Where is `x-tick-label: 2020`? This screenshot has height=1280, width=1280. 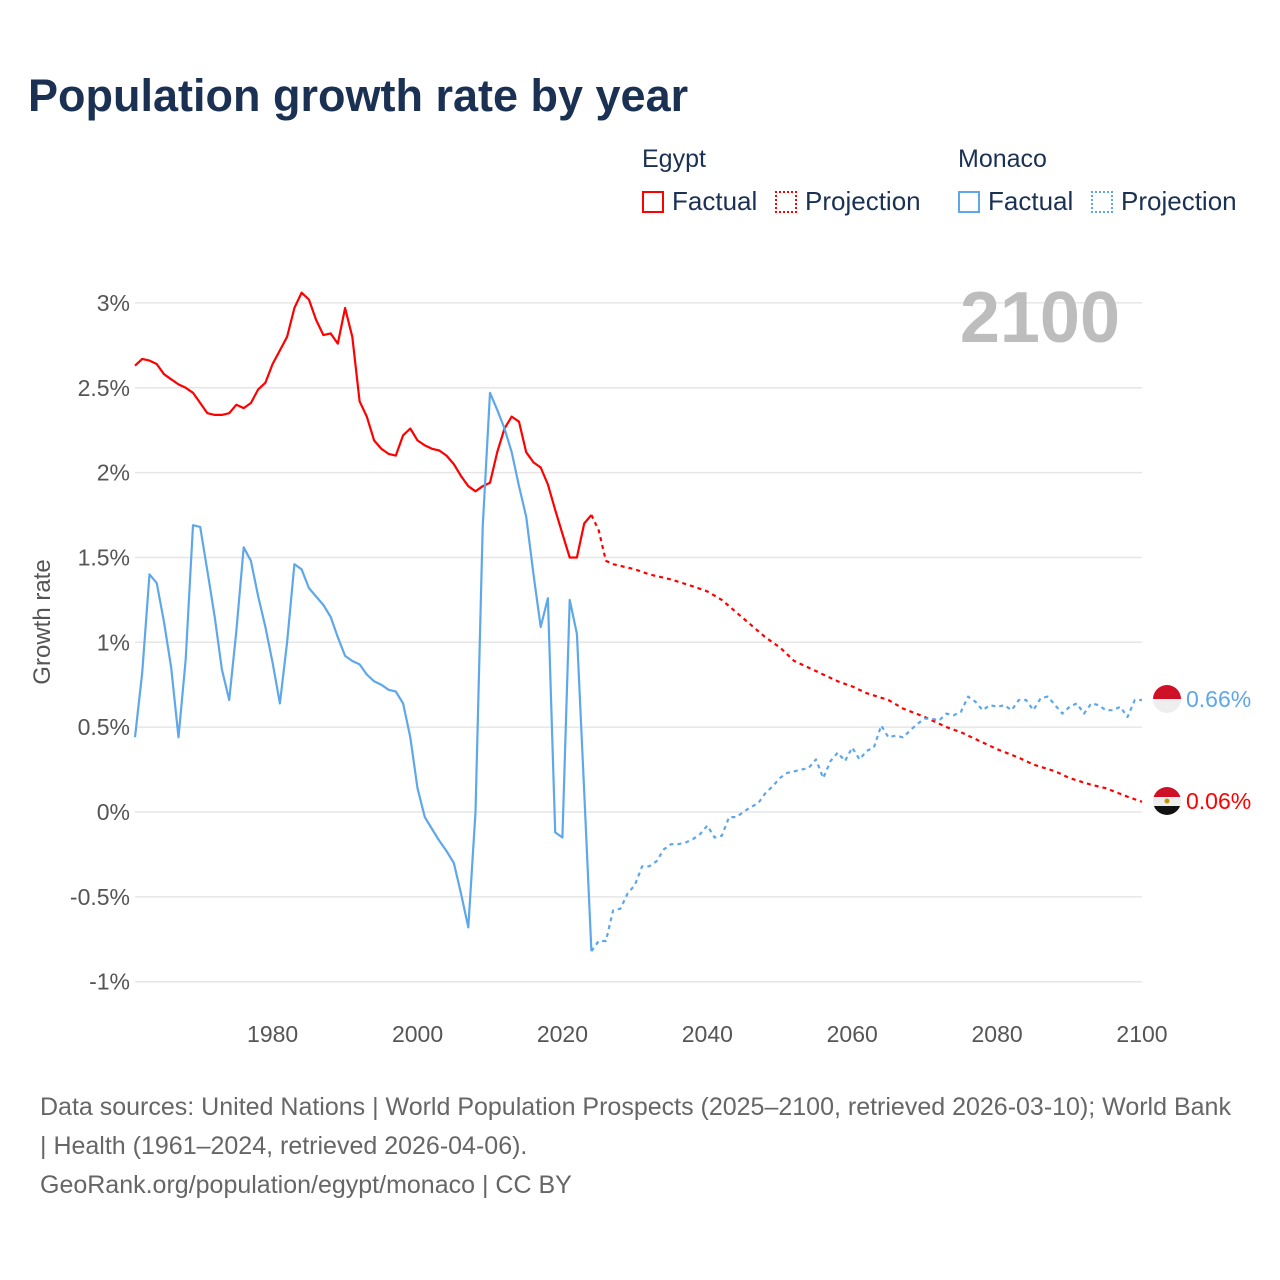
x-tick-label: 2020 is located at coordinates (562, 1034).